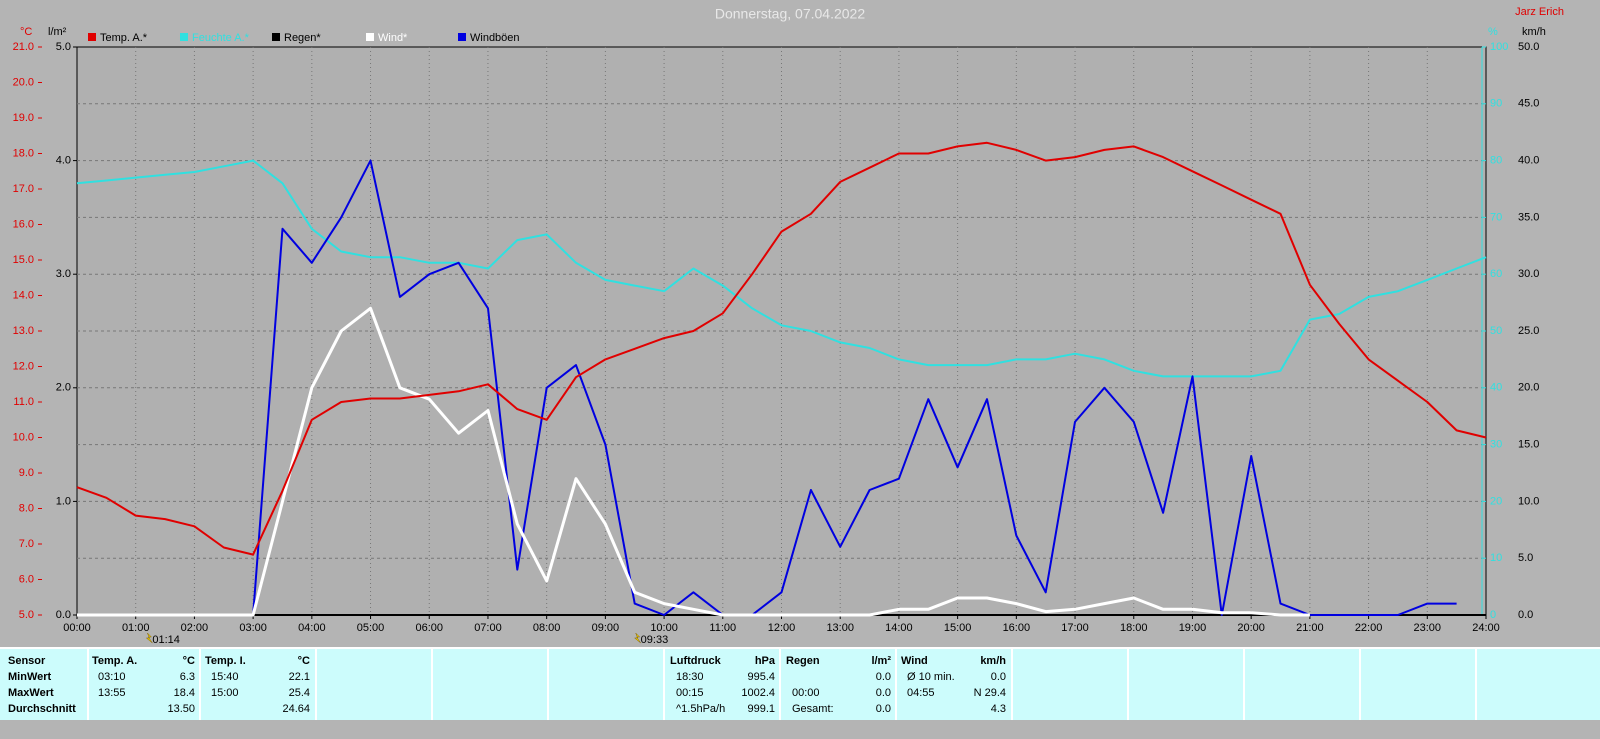 This screenshot has height=739, width=1600. I want to click on x-tick-label: 12:00, so click(782, 628).